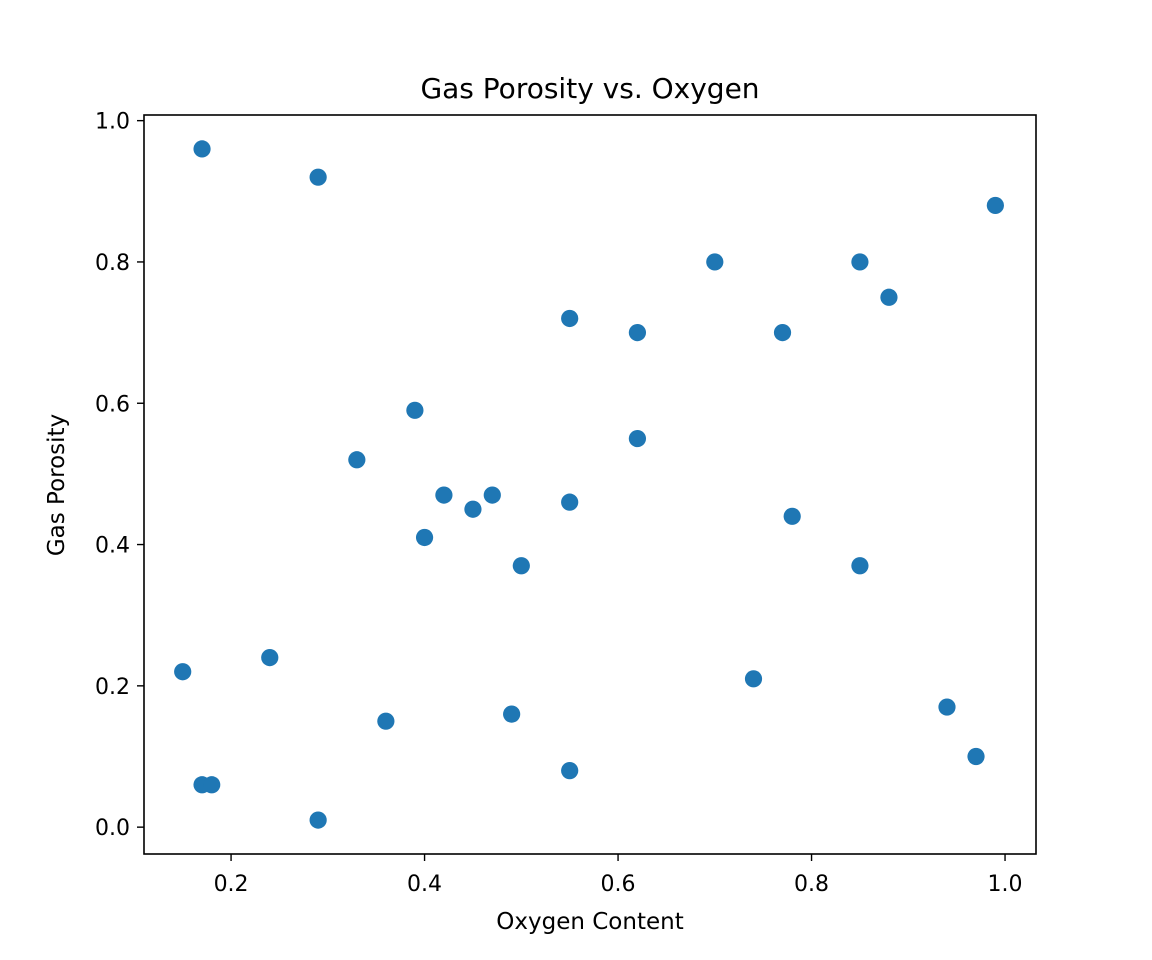  Describe the element at coordinates (119, 475) in the screenshot. I see `y-axis: 0.0 0.2 0.4 0.6 0.8 1.0` at that location.